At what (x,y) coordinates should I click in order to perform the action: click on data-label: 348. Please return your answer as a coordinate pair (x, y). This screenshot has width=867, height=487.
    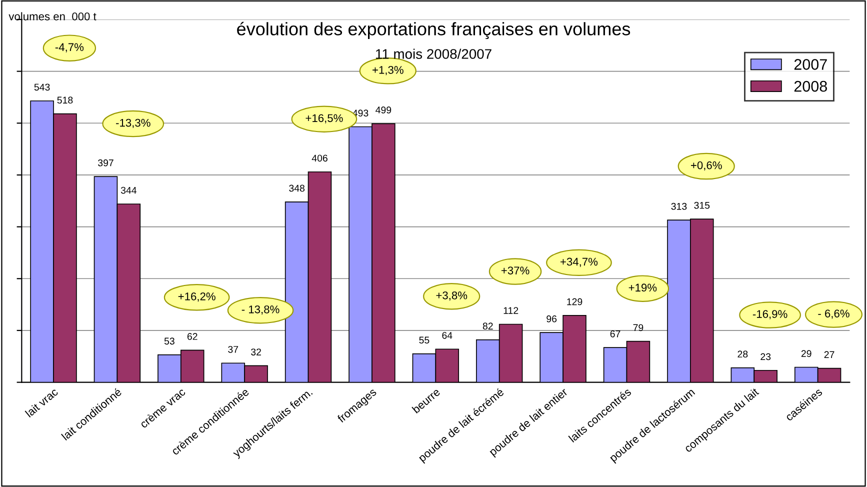
    Looking at the image, I should click on (297, 188).